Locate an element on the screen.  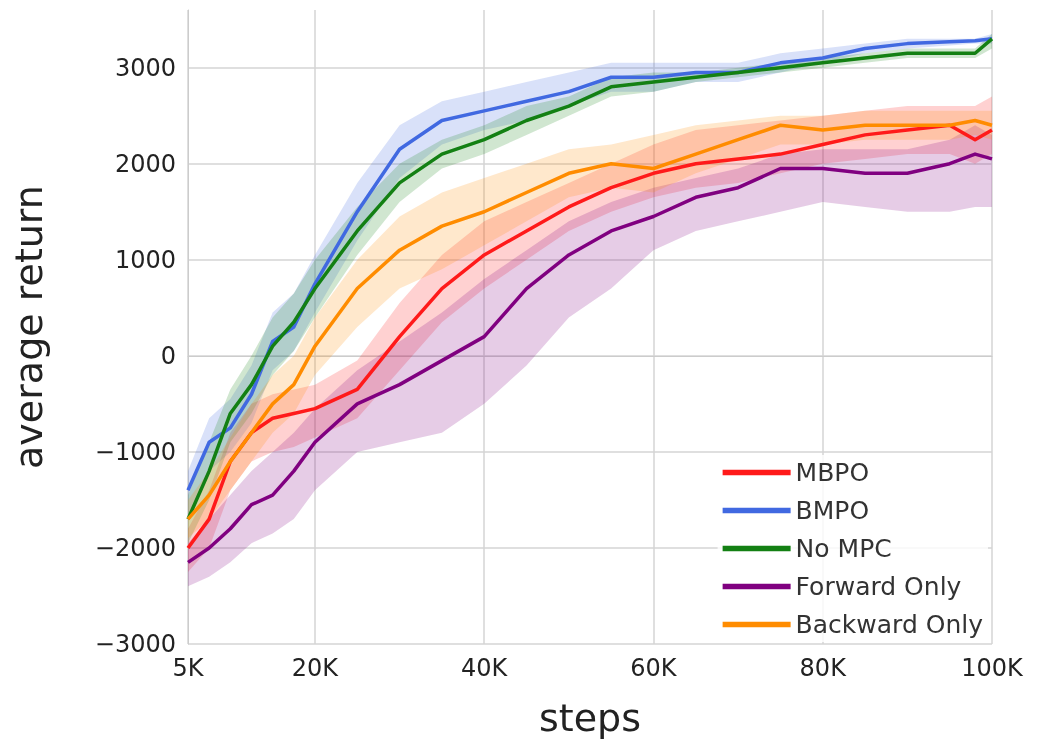
legend-label: No MPC is located at coordinates (843, 548).